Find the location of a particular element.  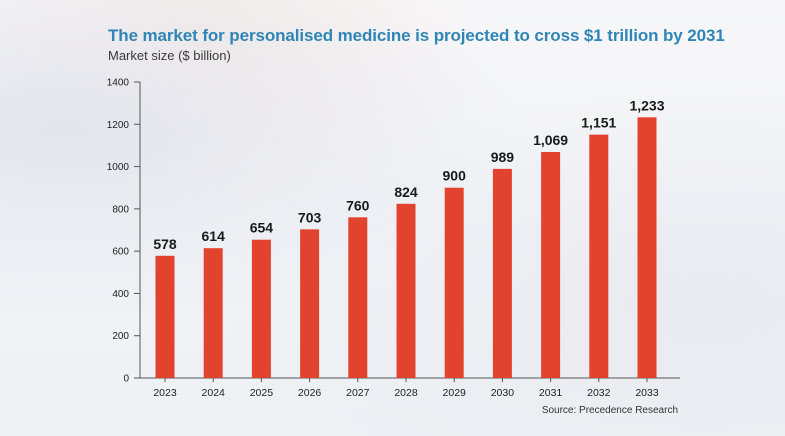

bar-value-label: 1,233 is located at coordinates (646, 105).